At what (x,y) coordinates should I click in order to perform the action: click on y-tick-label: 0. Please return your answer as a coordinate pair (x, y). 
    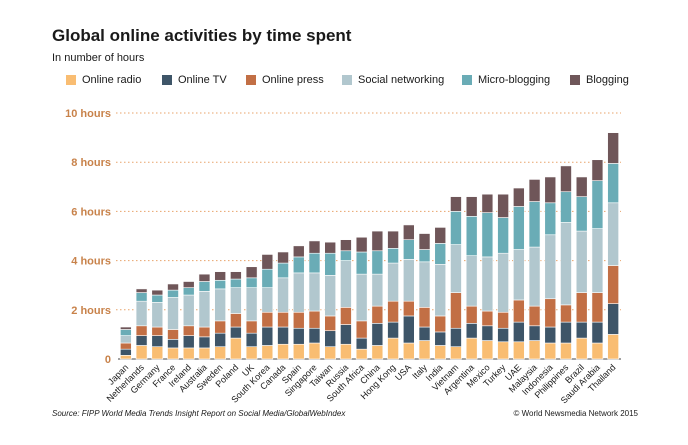
    Looking at the image, I should click on (108, 360).